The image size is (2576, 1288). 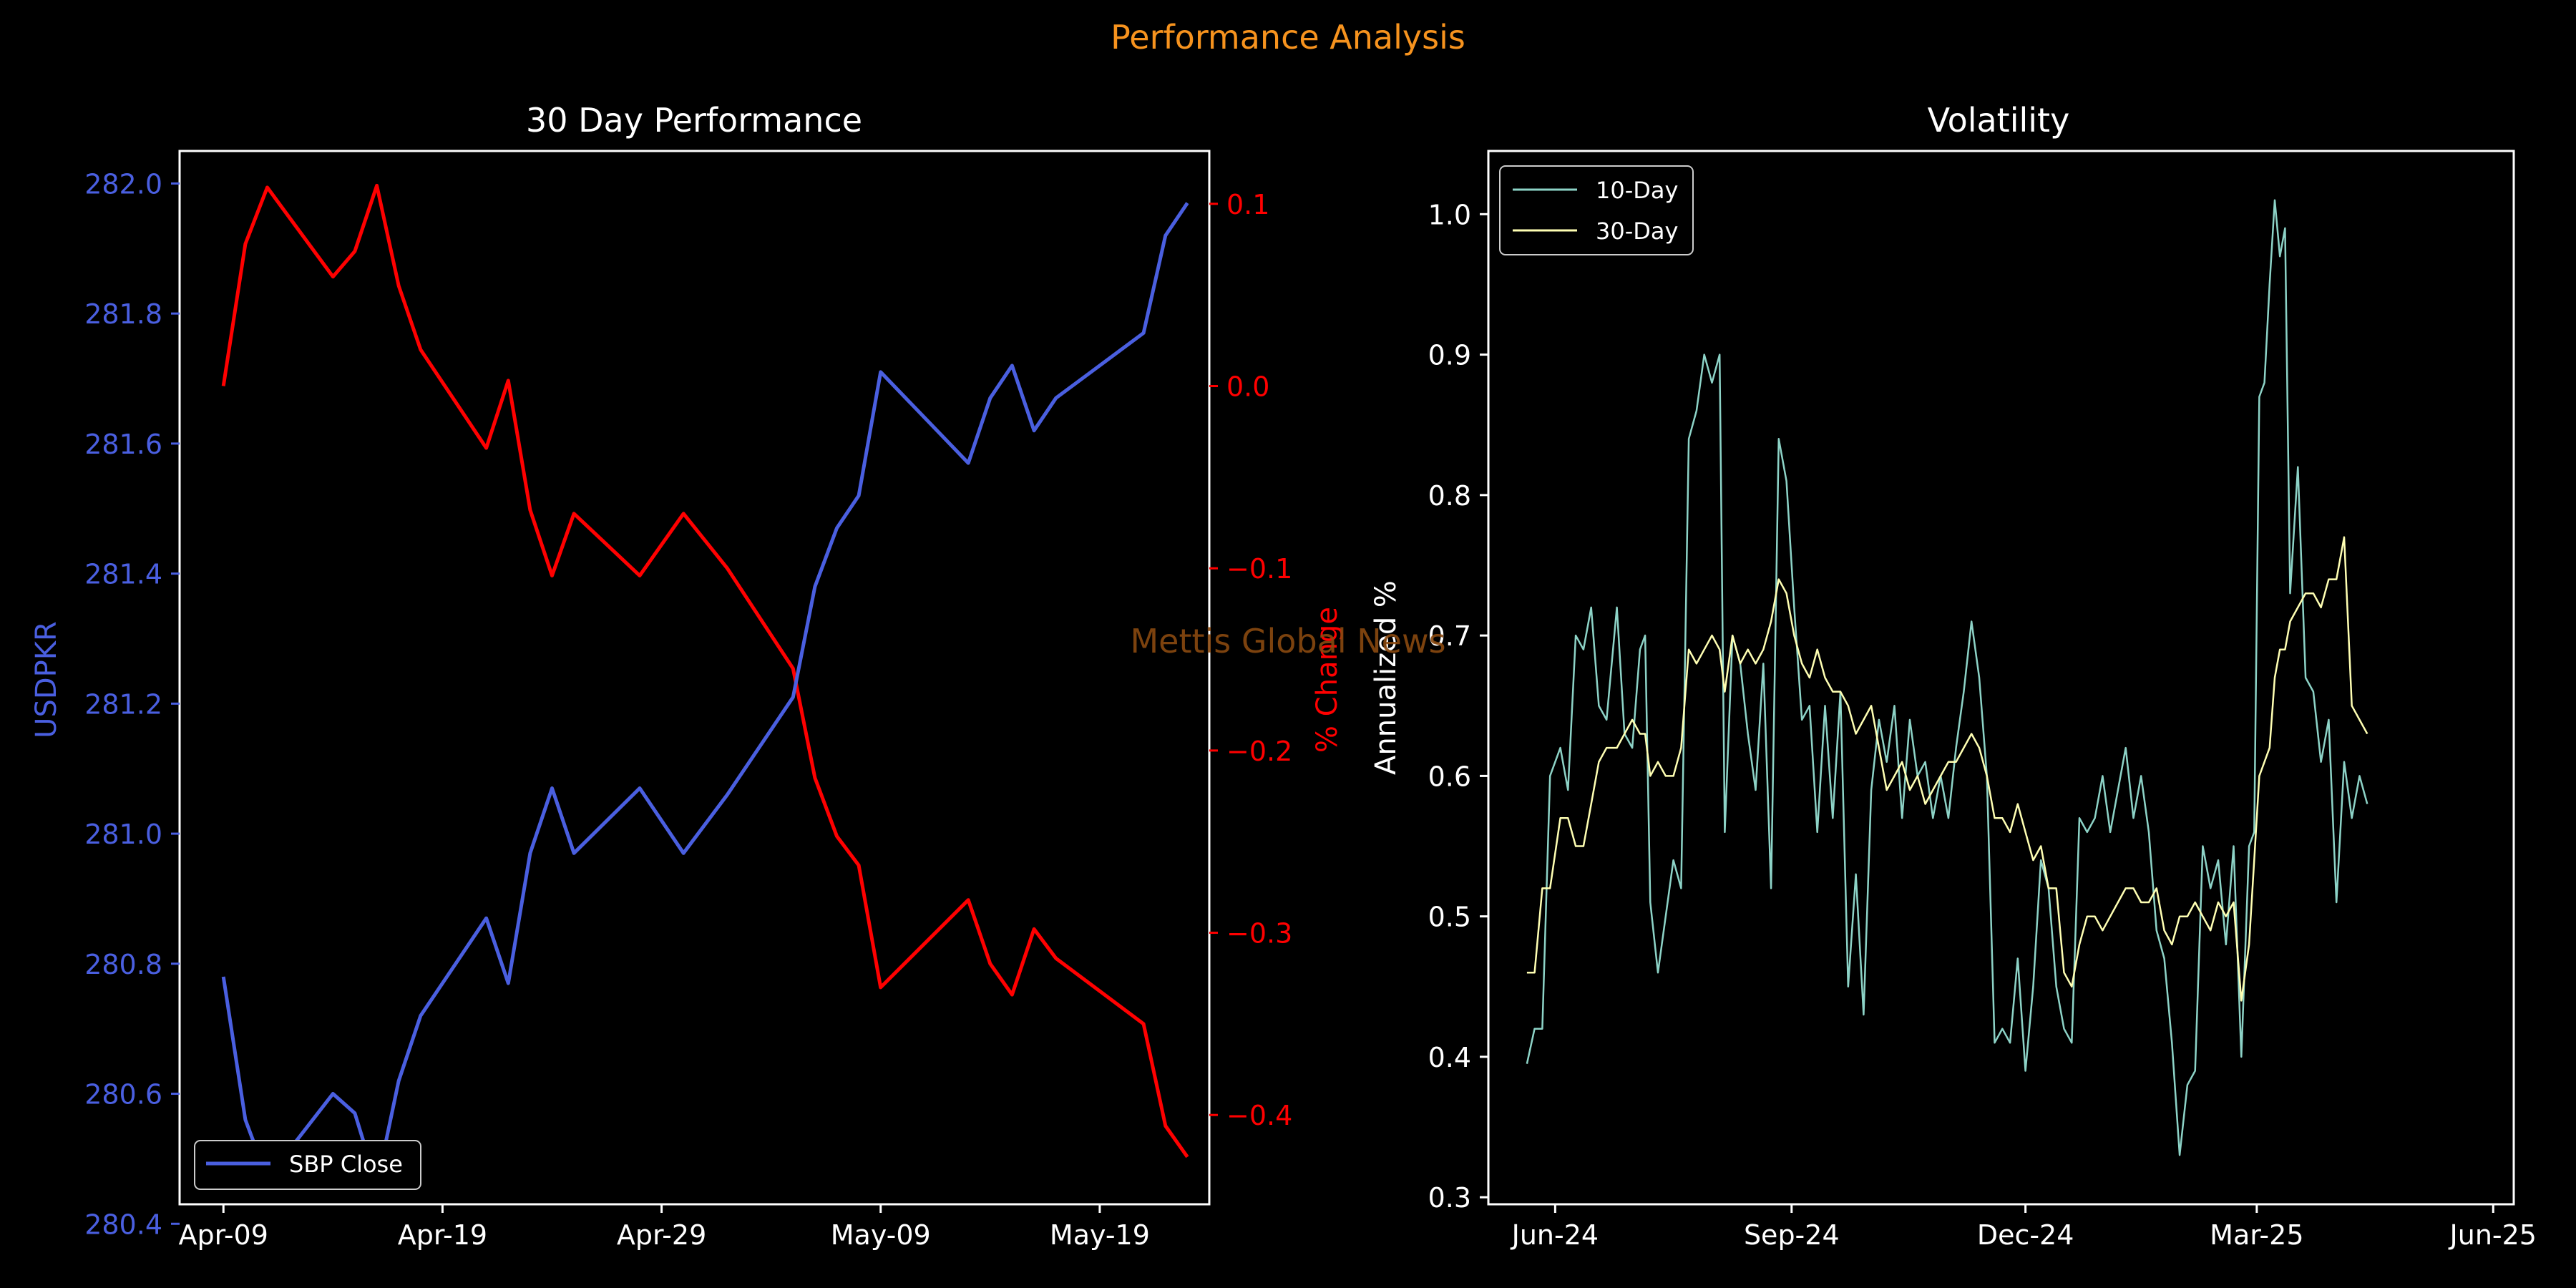 I want to click on left-y-tick-label: 280.8, so click(x=123, y=964).